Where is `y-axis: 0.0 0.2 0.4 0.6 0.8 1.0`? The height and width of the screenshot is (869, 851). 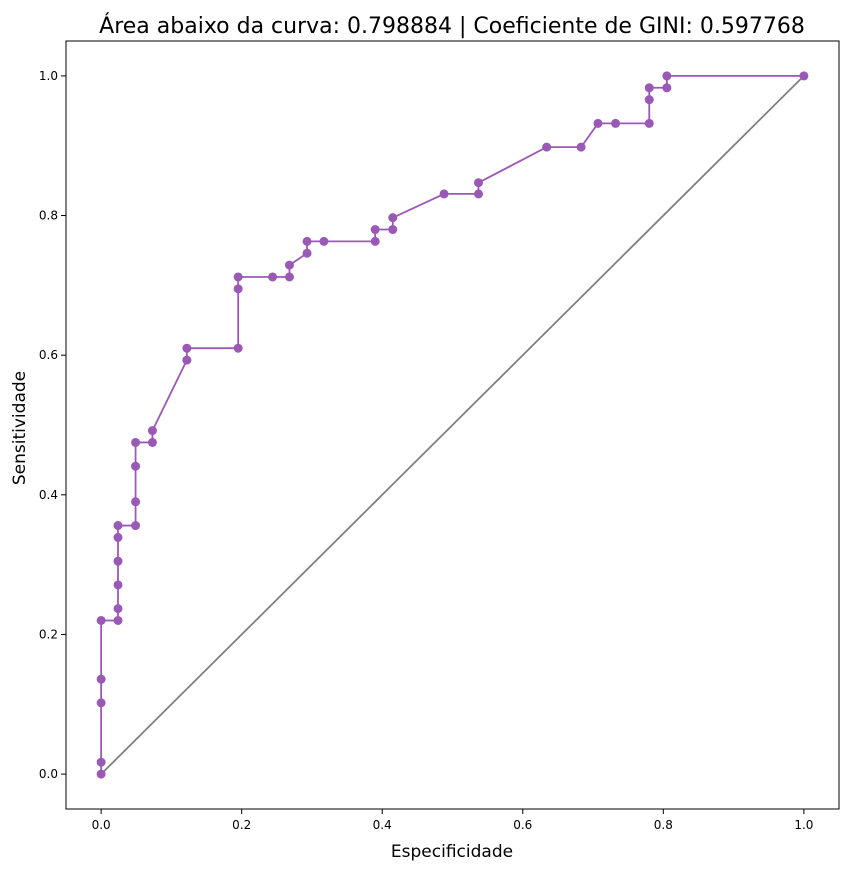
y-axis: 0.0 0.2 0.4 0.6 0.8 1.0 is located at coordinates (52, 425).